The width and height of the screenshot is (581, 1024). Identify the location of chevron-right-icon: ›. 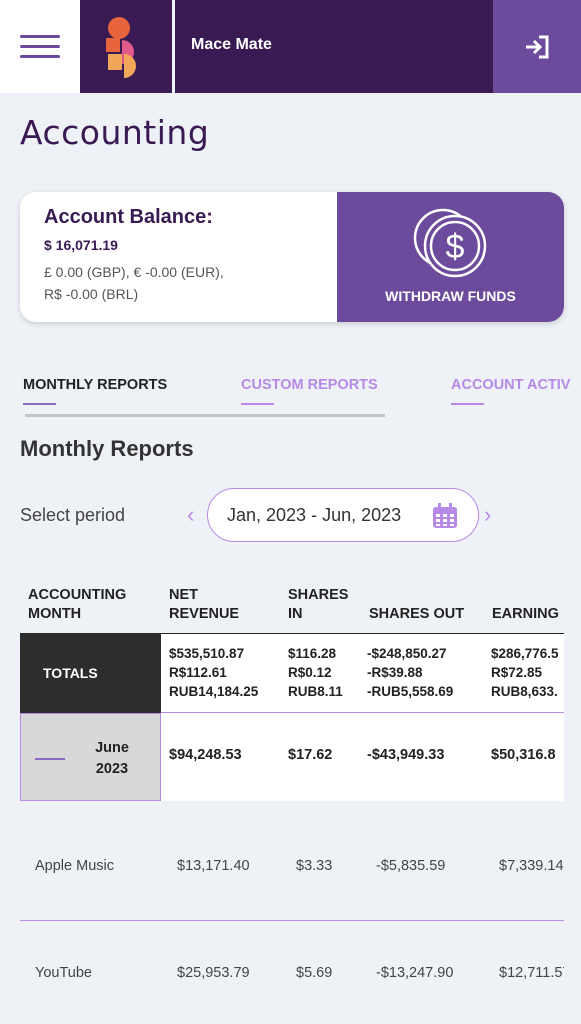
(488, 514).